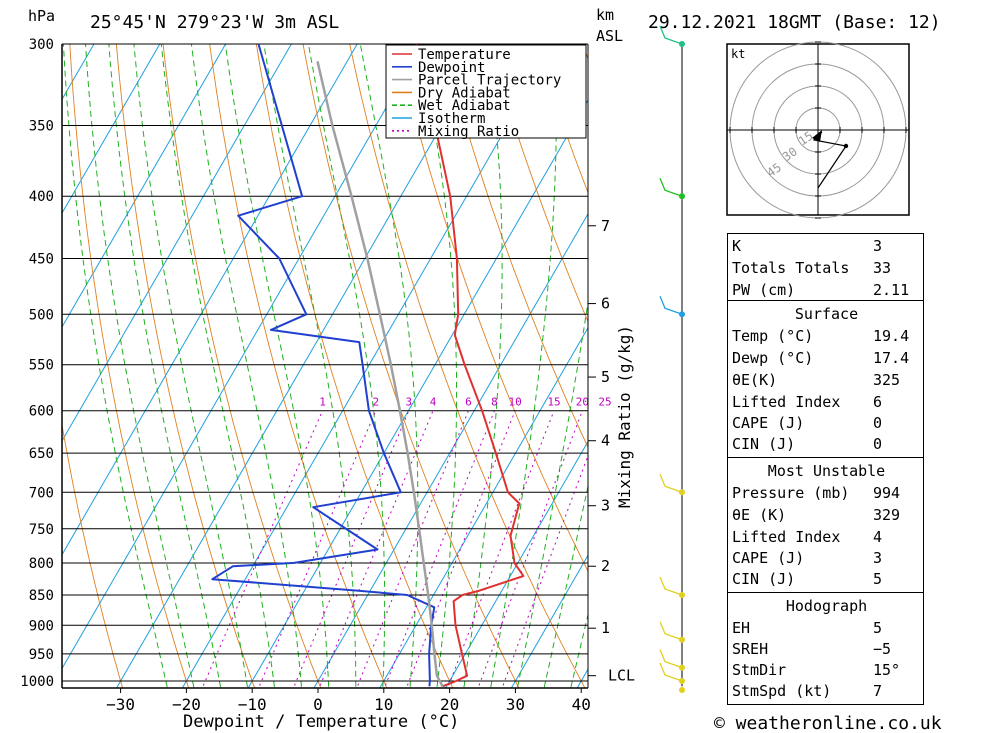 The image size is (1000, 733). I want to click on mu-cin-row: CIN (J) 5, so click(827, 579).